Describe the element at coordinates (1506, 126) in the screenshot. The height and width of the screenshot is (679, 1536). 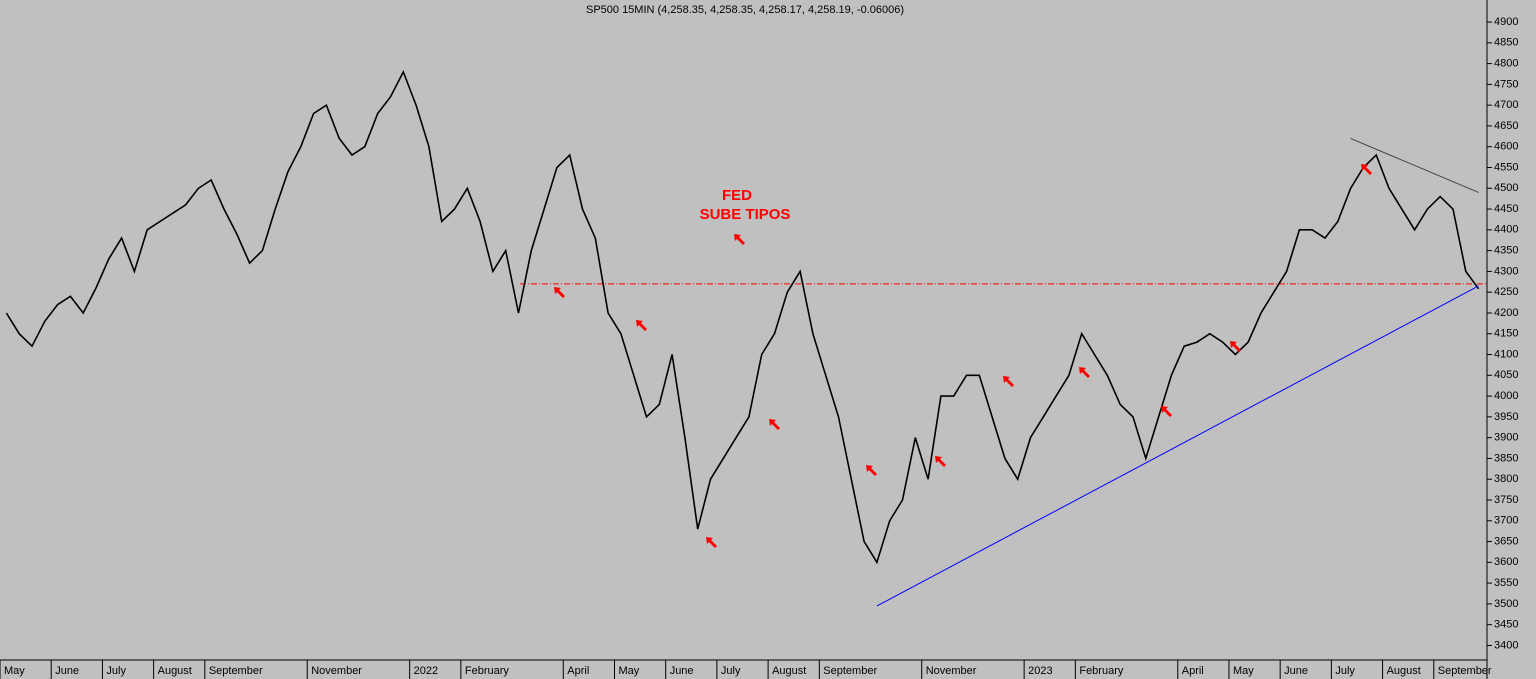
I see `y-tick-label: 4650` at that location.